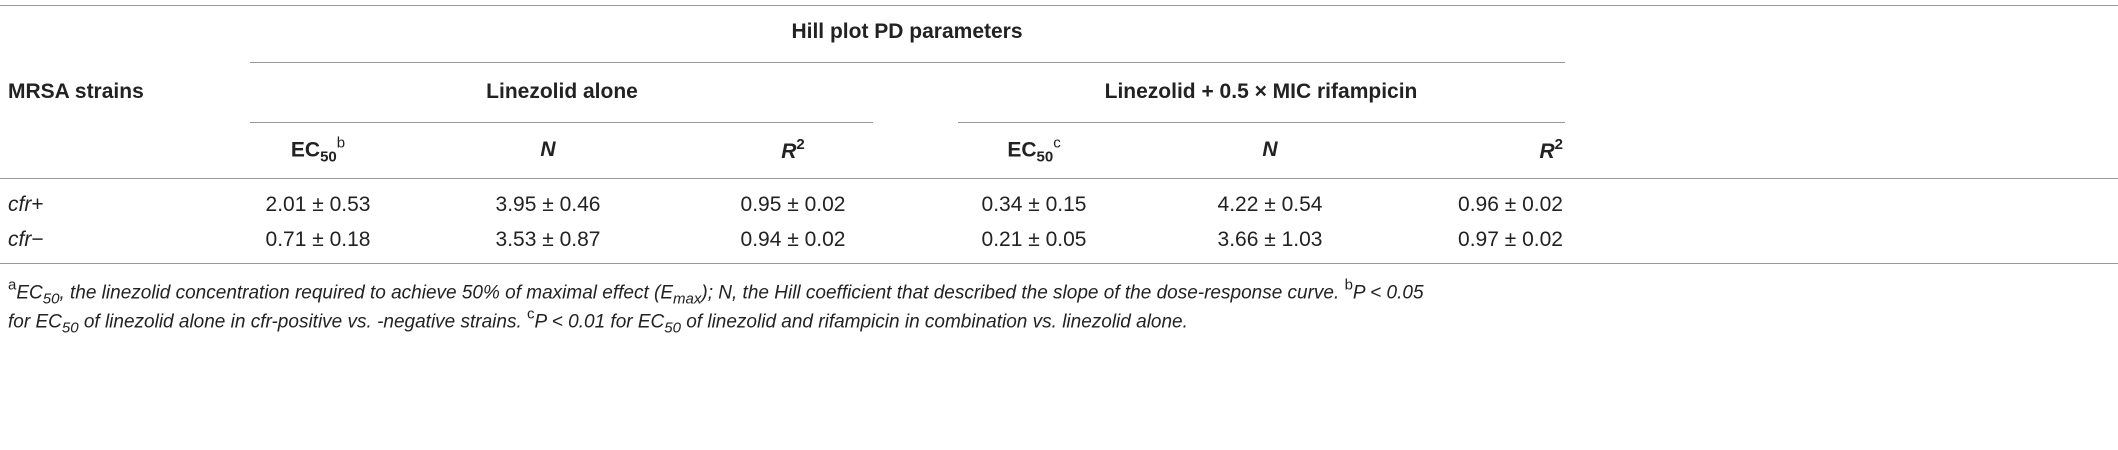  What do you see at coordinates (37, 239) in the screenshot?
I see `text-part: −` at bounding box center [37, 239].